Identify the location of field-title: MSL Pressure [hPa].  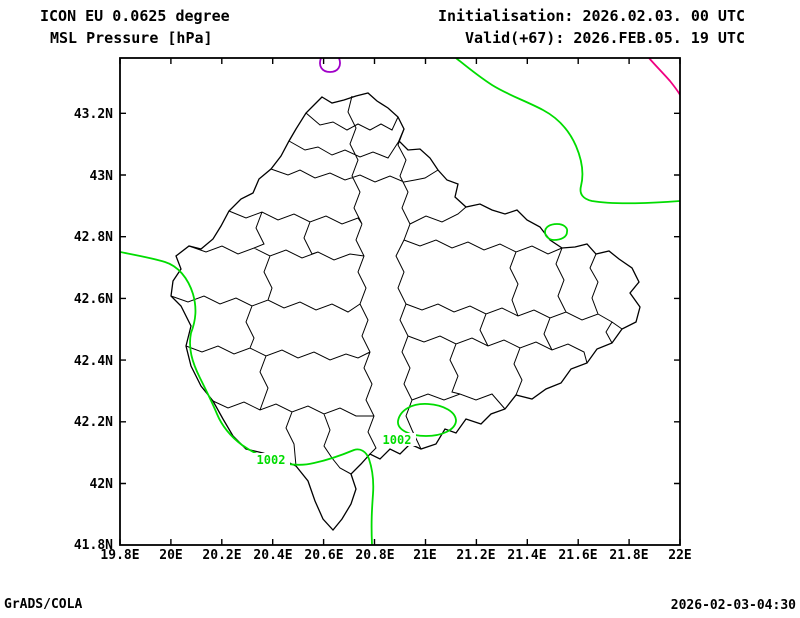
(131, 38).